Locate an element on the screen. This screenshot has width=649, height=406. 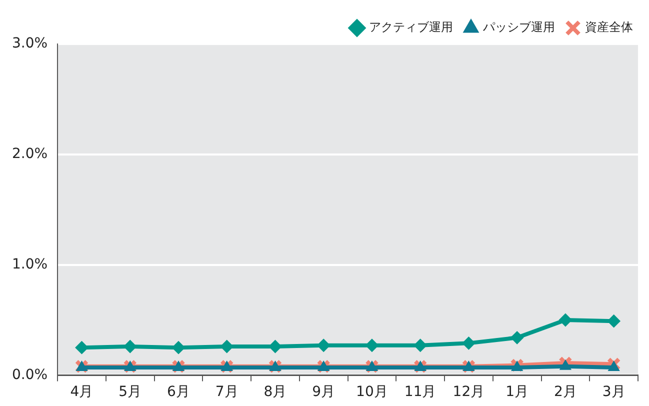
legend-label: パッシブ運用 is located at coordinates (518, 27).